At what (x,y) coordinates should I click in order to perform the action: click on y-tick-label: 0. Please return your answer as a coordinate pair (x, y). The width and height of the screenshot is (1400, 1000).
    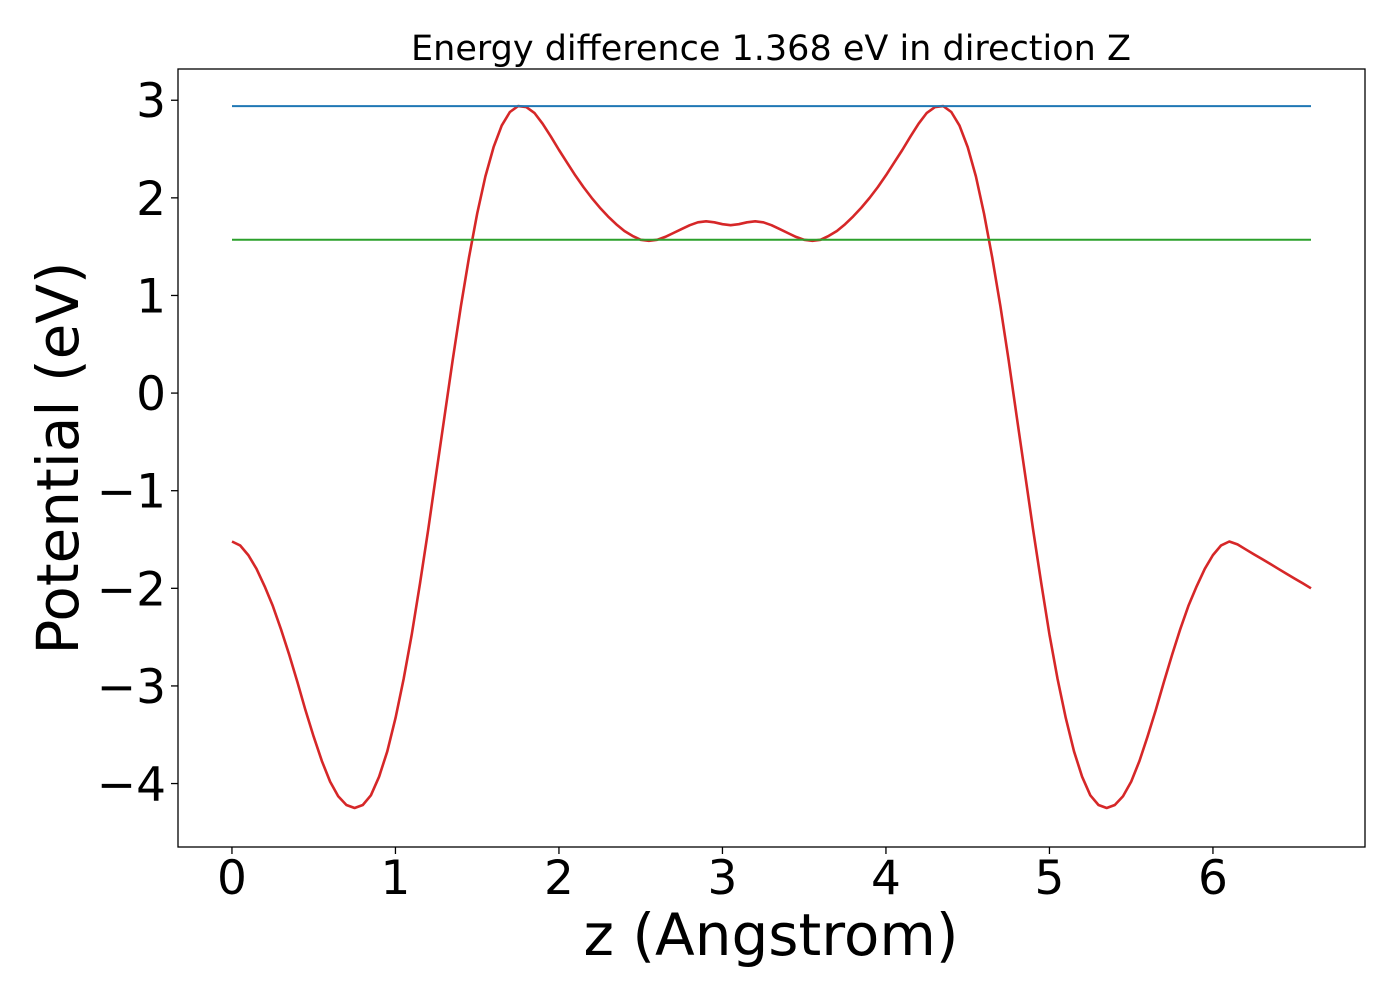
    Looking at the image, I should click on (151, 394).